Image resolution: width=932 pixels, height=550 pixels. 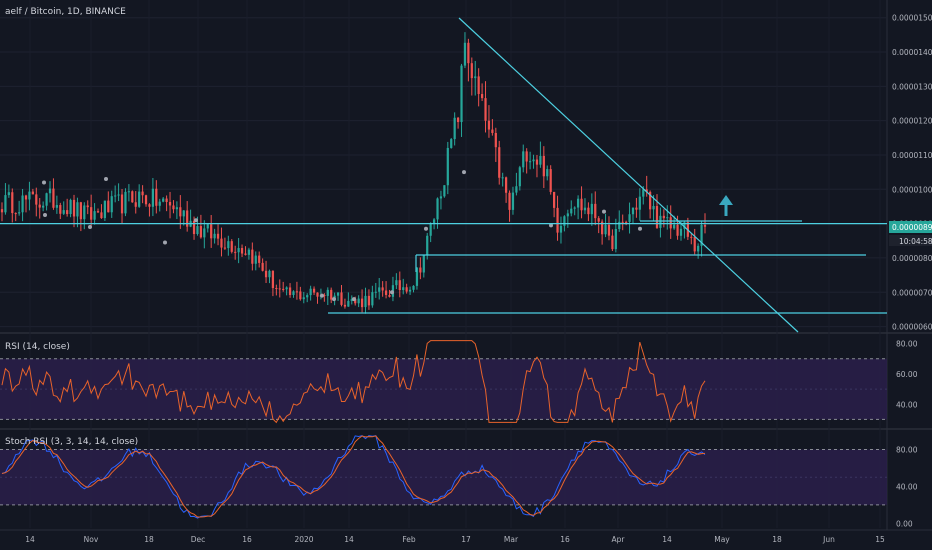 I want to click on time-tick-label: Apr, so click(x=619, y=539).